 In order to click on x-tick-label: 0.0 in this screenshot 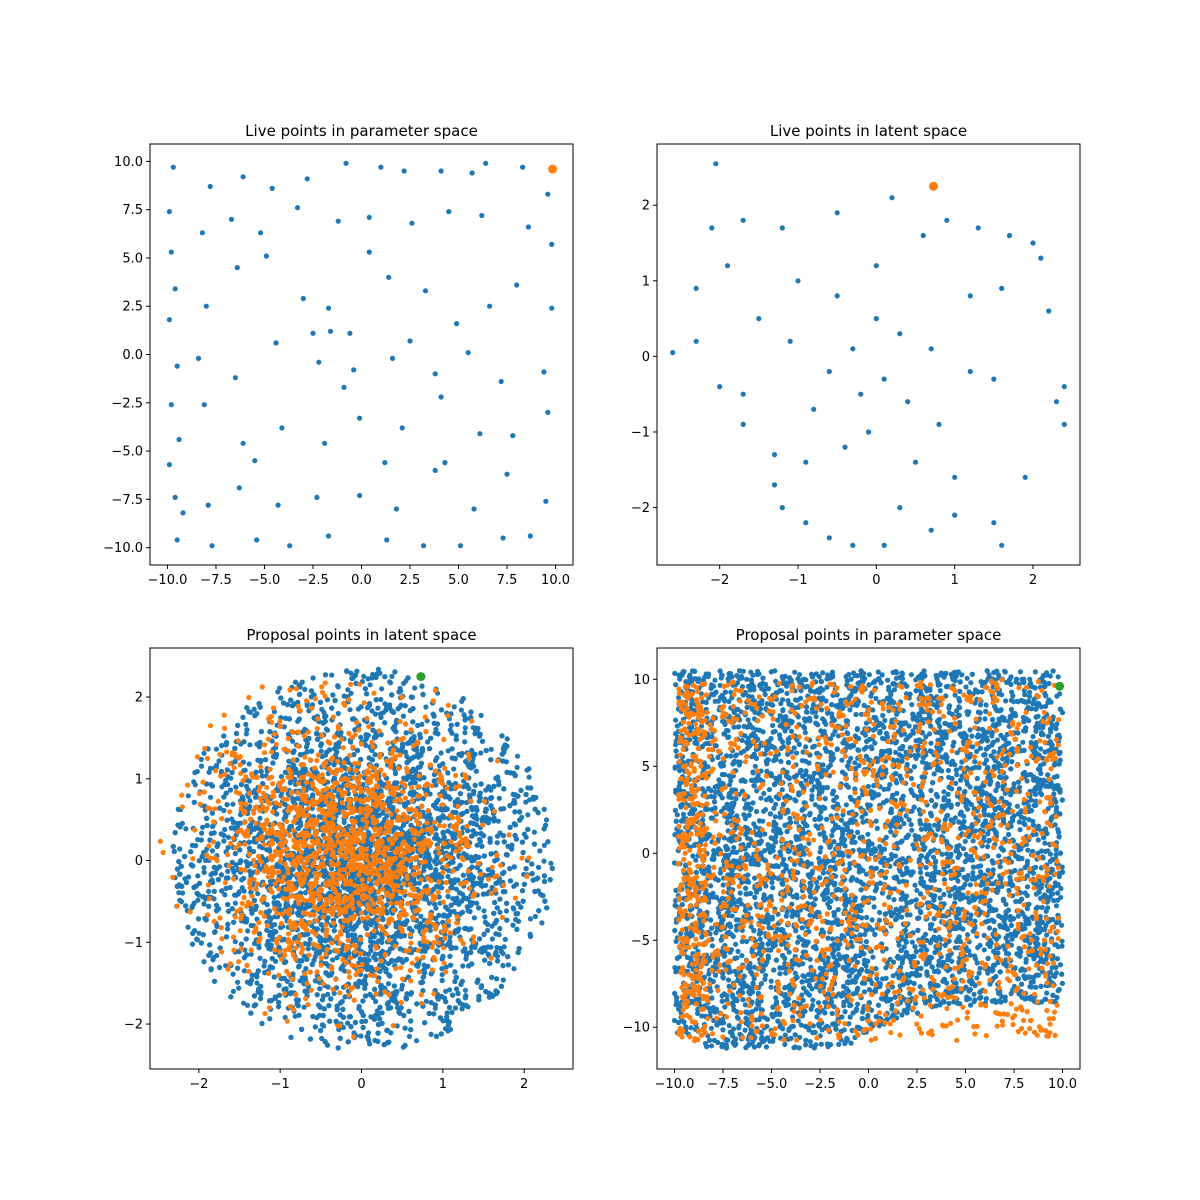, I will do `click(361, 580)`.